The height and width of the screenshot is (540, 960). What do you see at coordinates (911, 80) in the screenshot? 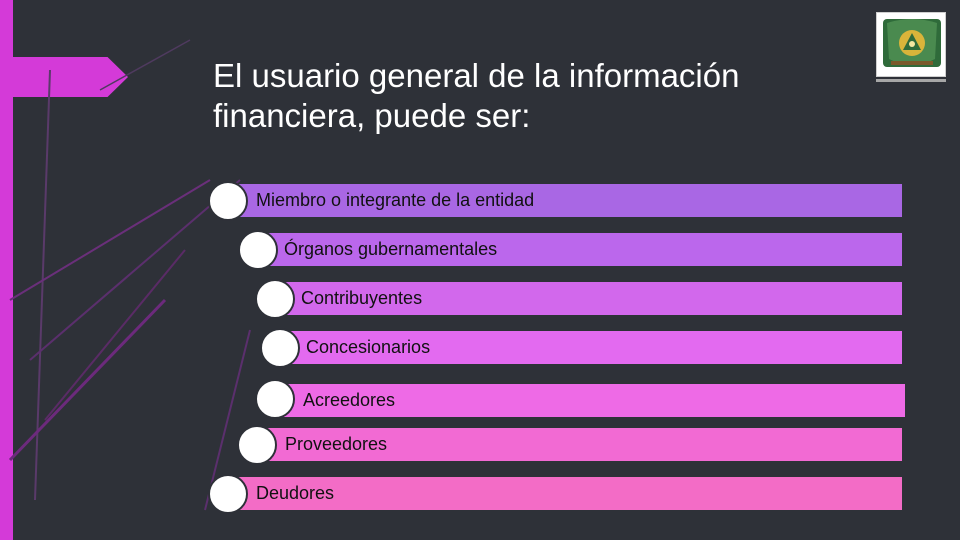
I see `logo-divider` at bounding box center [911, 80].